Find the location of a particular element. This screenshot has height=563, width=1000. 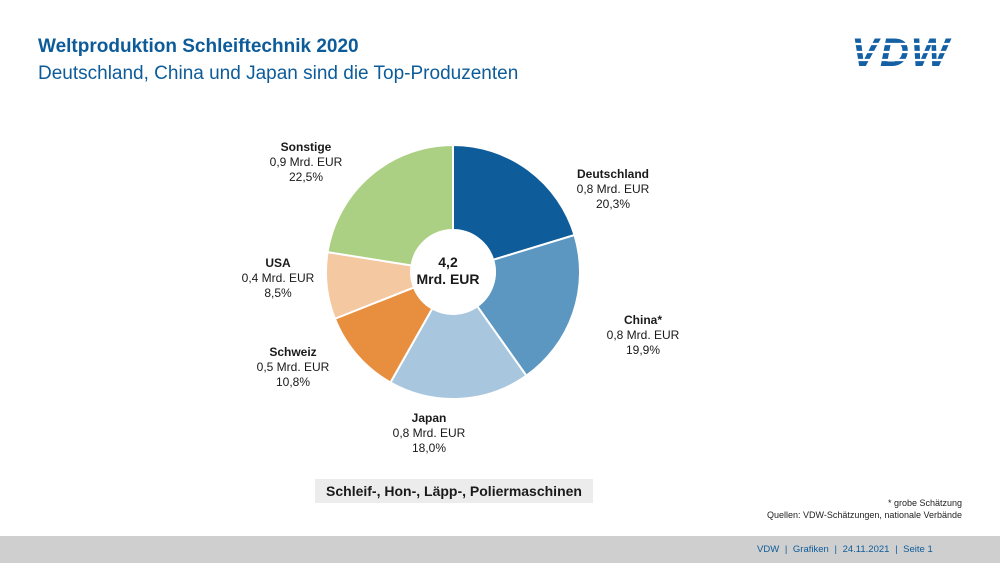

chart-caption: Schleif-, Hon-, Läpp-, Poliermaschinen is located at coordinates (454, 491).